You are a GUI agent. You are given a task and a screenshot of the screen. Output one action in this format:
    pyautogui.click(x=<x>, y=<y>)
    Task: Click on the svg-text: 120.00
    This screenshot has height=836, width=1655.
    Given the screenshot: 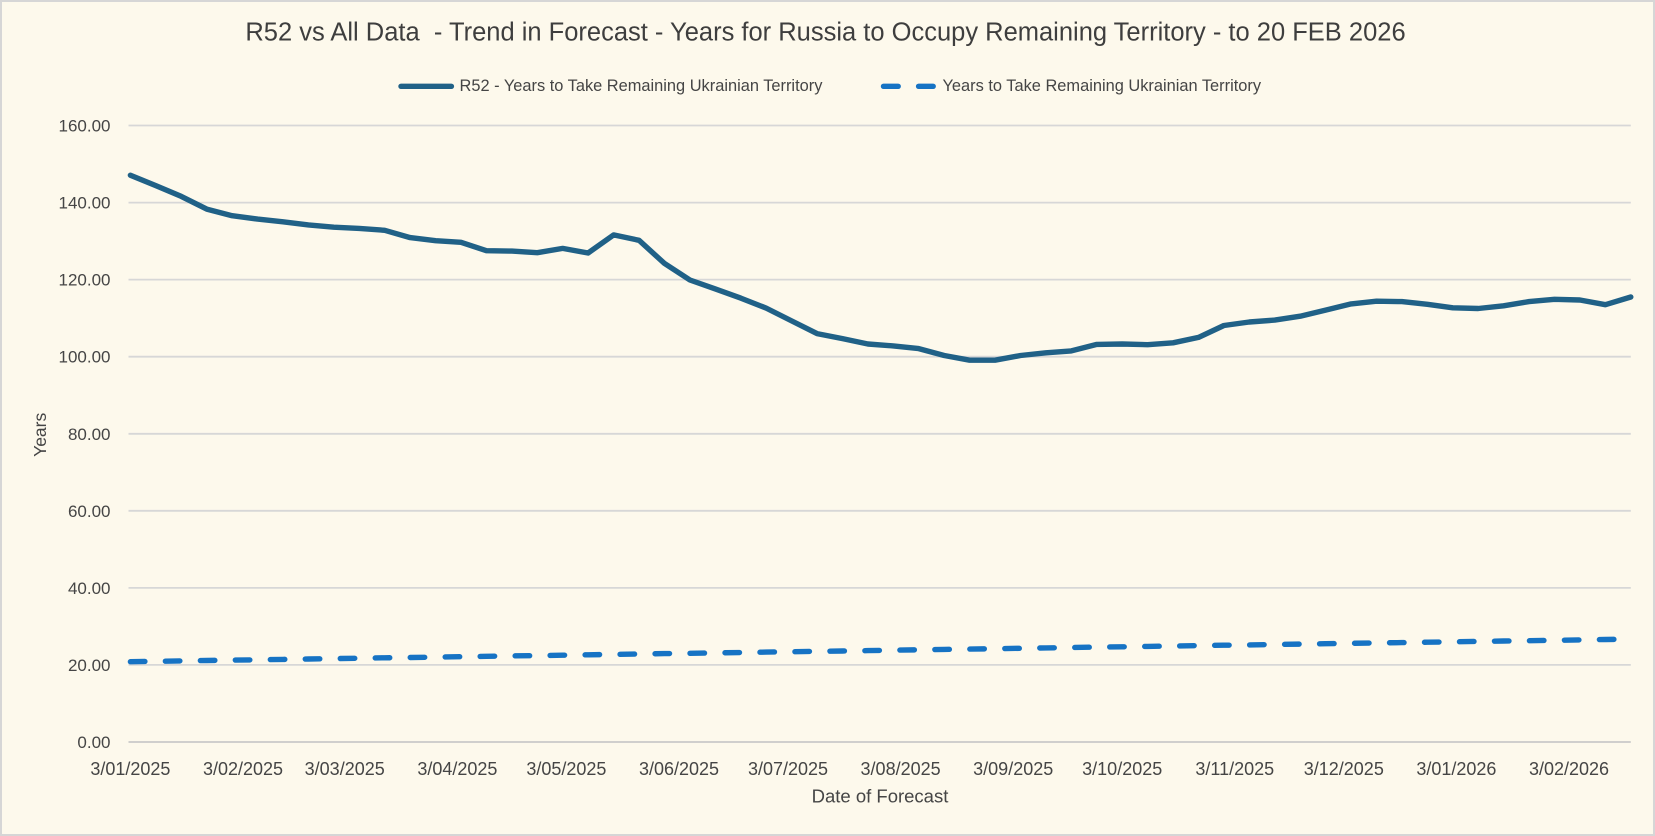 What is the action you would take?
    pyautogui.click(x=85, y=280)
    